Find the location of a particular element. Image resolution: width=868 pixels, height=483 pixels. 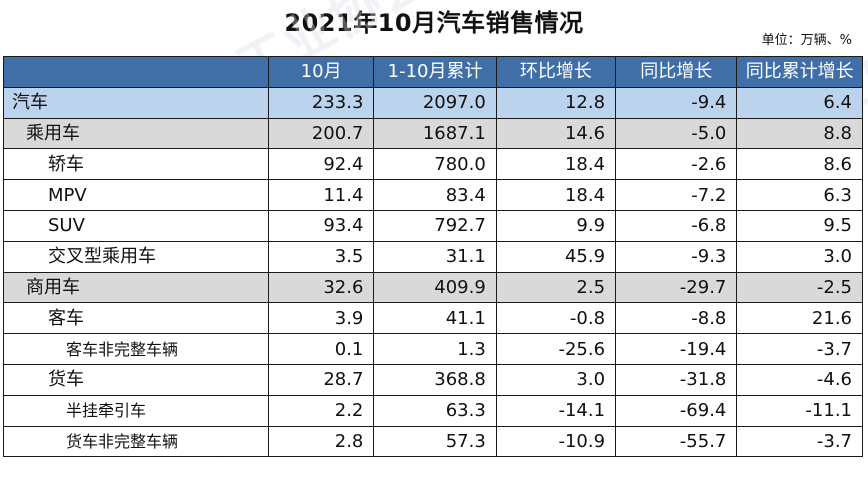

value-cell: 233.3 is located at coordinates (321, 102).